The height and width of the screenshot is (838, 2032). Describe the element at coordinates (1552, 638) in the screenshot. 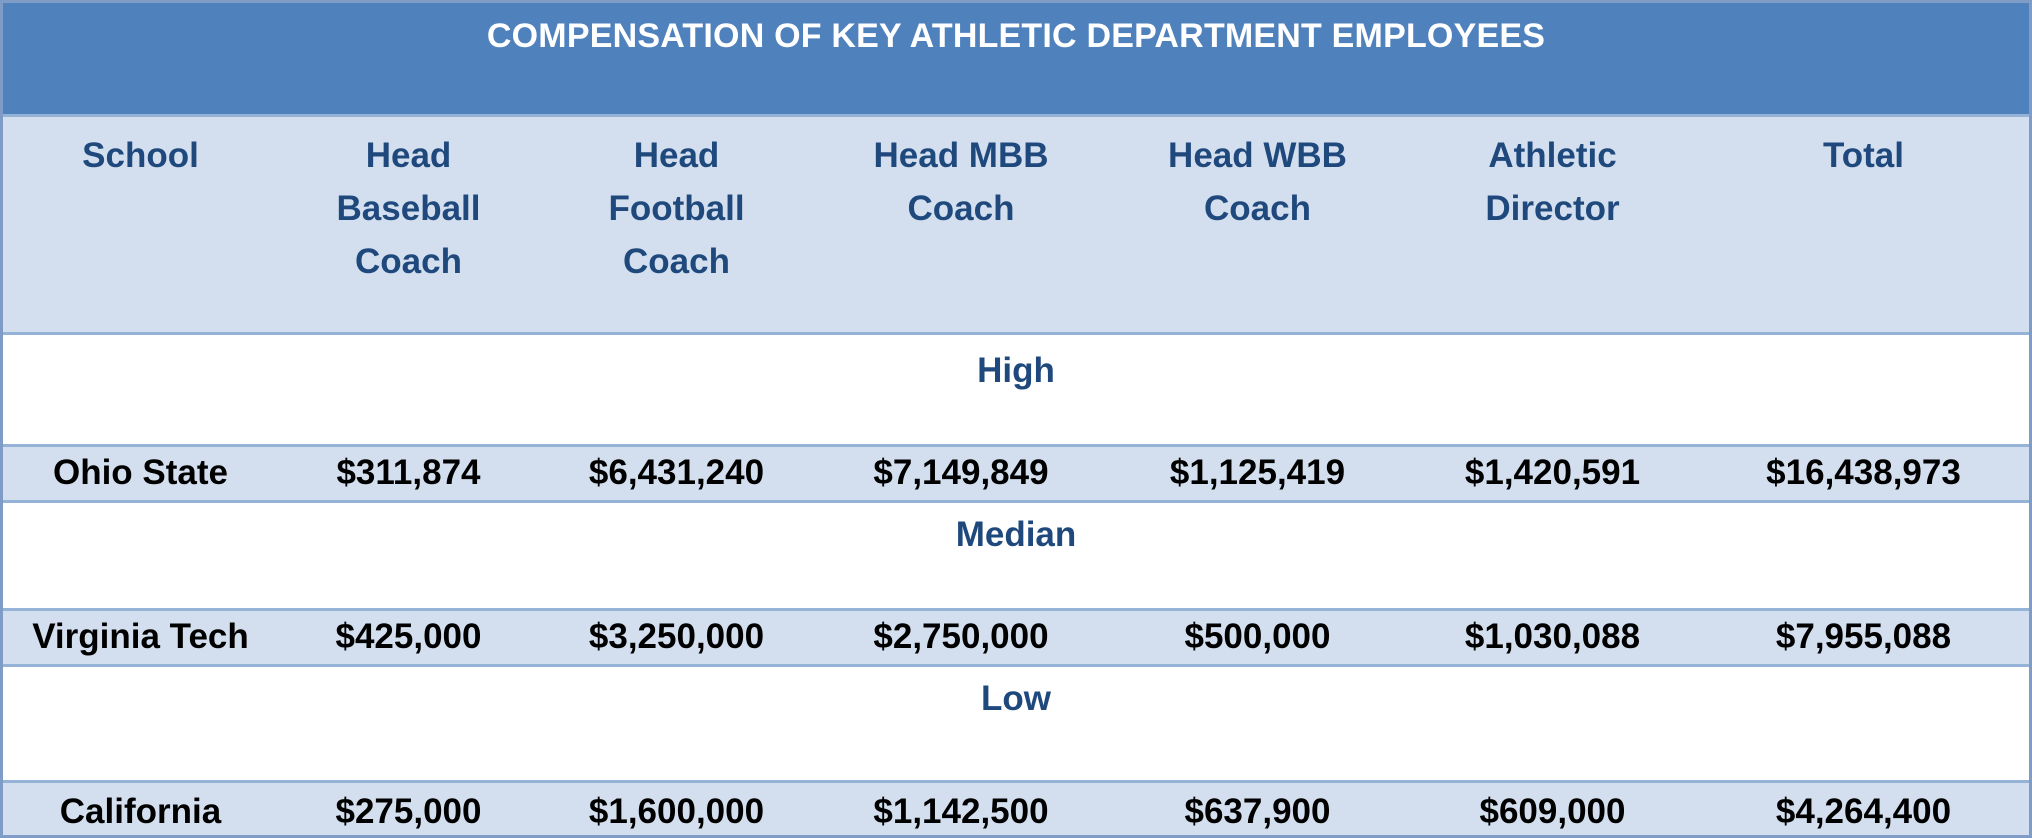

I see `cell-athletic-director: $1,030,088` at that location.